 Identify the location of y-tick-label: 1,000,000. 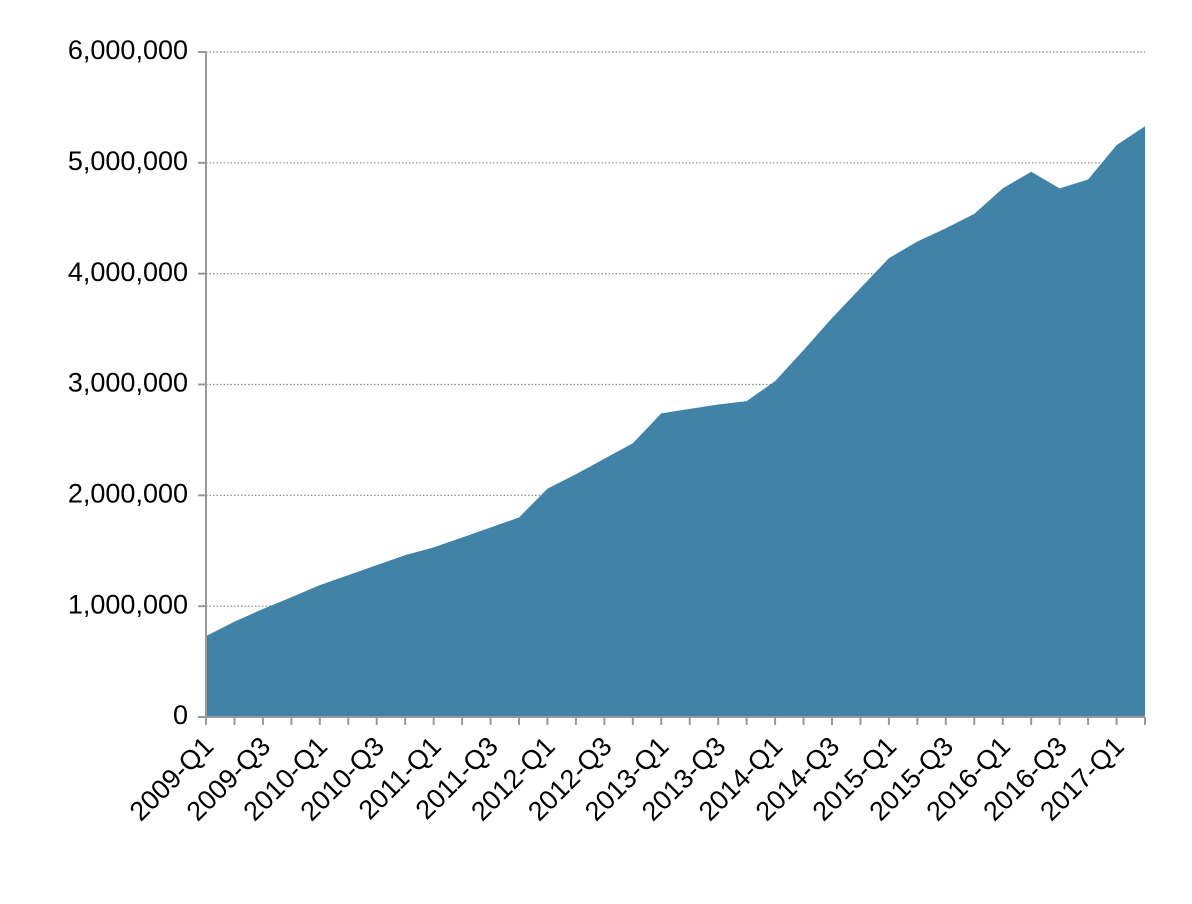
(128, 604).